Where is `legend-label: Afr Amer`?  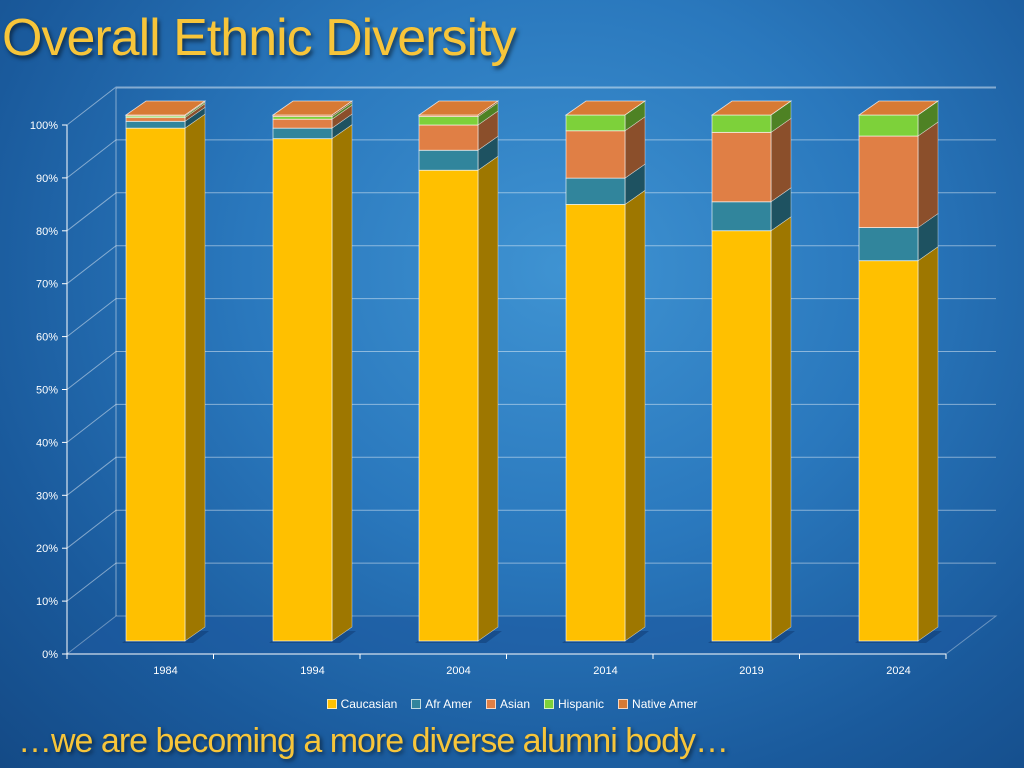 legend-label: Afr Amer is located at coordinates (448, 704).